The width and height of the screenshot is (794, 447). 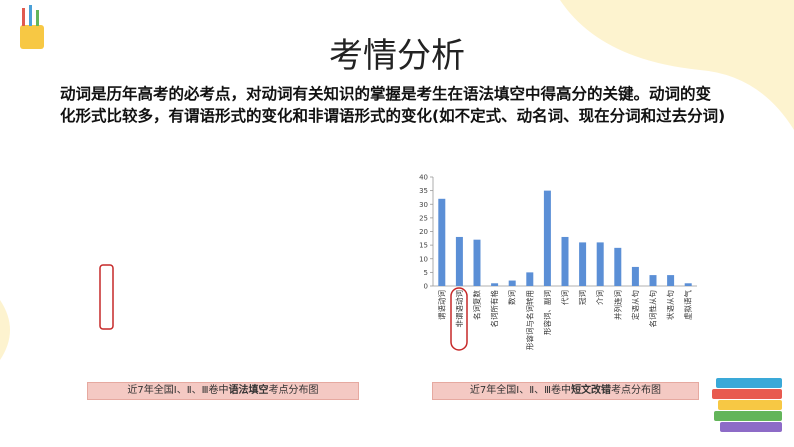 What do you see at coordinates (617, 305) in the screenshot?
I see `x-tick-label: 并列连词` at bounding box center [617, 305].